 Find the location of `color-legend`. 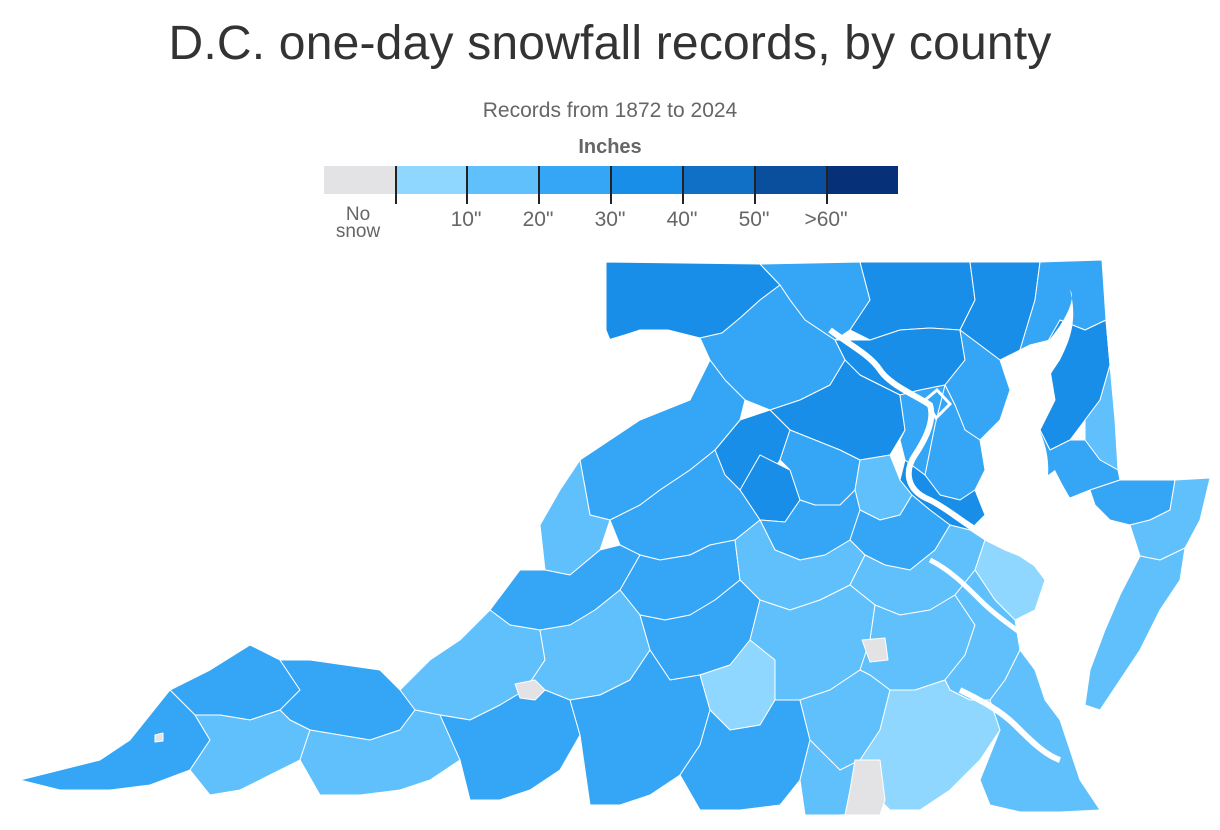

color-legend is located at coordinates (611, 180).